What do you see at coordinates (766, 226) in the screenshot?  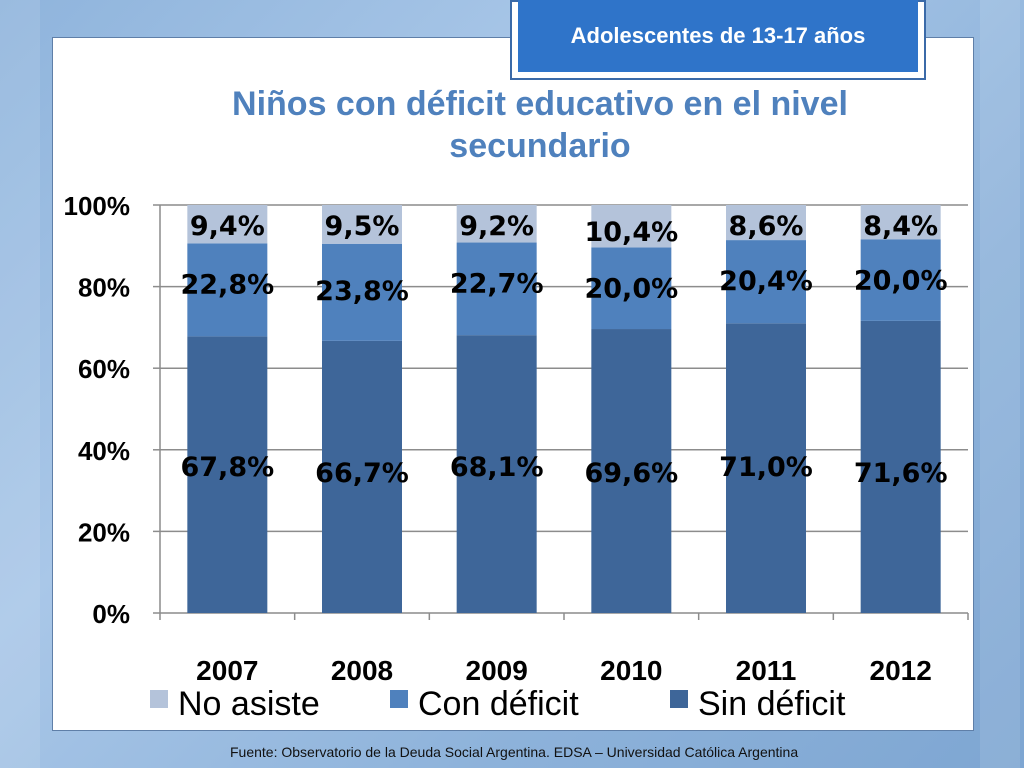 I see `data-label: 8,6%` at bounding box center [766, 226].